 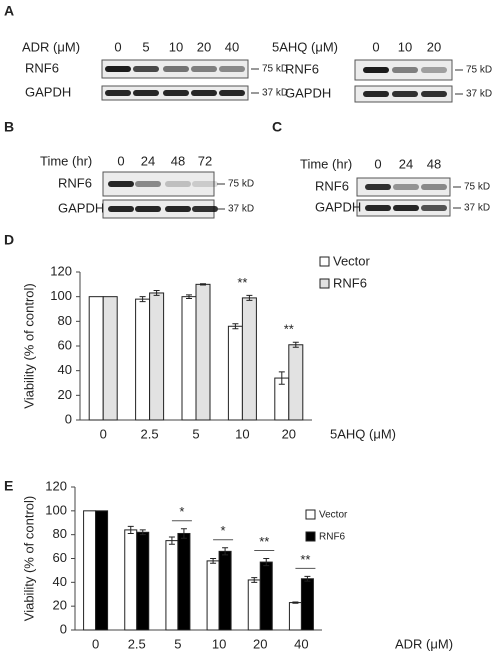 What do you see at coordinates (305, 46) in the screenshot?
I see `blot-treatment: 5AHQ (μM)` at bounding box center [305, 46].